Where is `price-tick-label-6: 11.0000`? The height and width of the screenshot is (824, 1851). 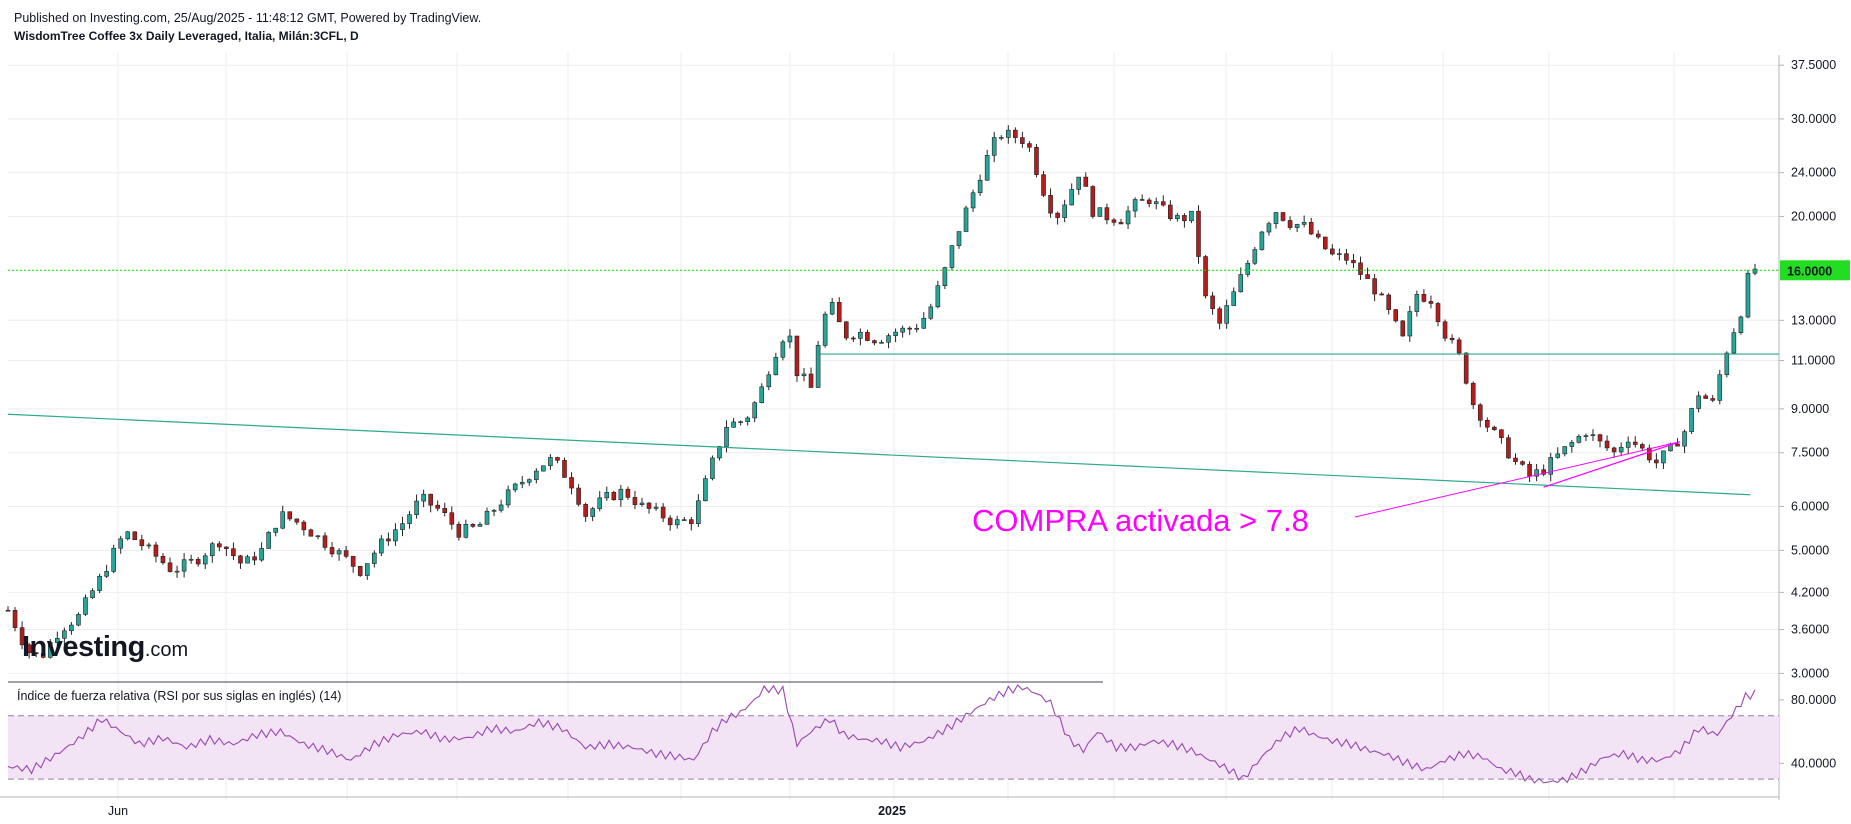
price-tick-label-6: 11.0000 is located at coordinates (1813, 361).